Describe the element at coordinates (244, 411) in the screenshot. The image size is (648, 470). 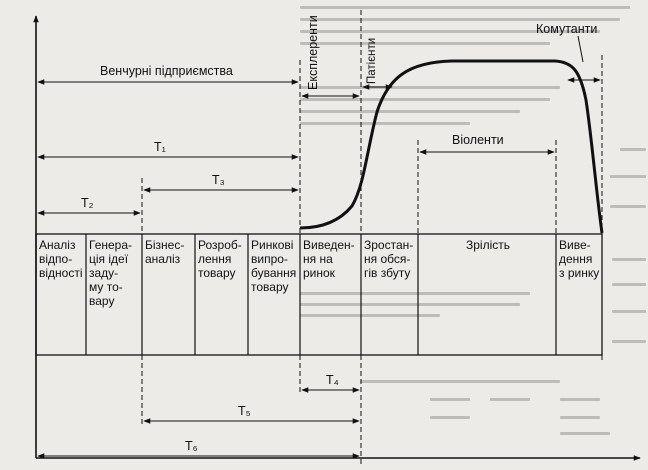
I see `t5-label: T₅` at that location.